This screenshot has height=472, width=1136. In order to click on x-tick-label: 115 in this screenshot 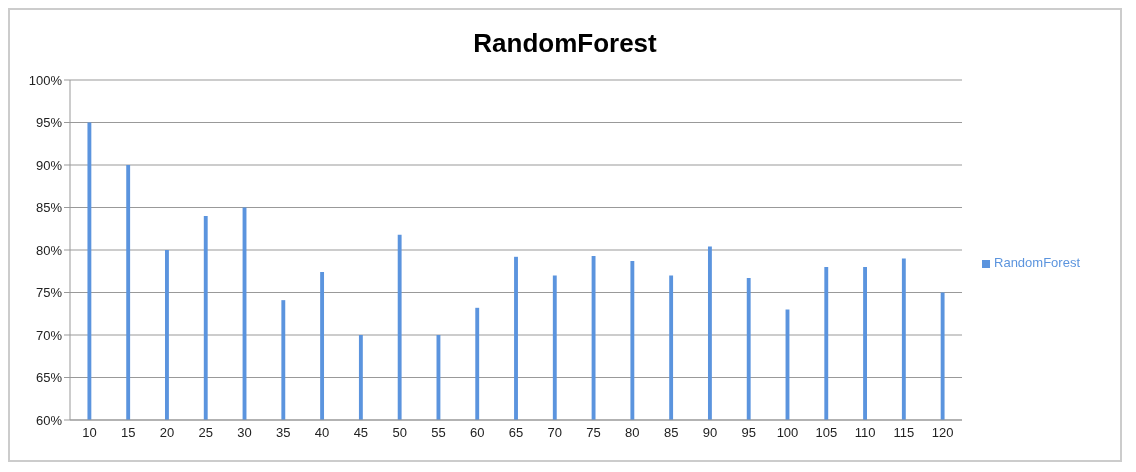, I will do `click(904, 433)`.